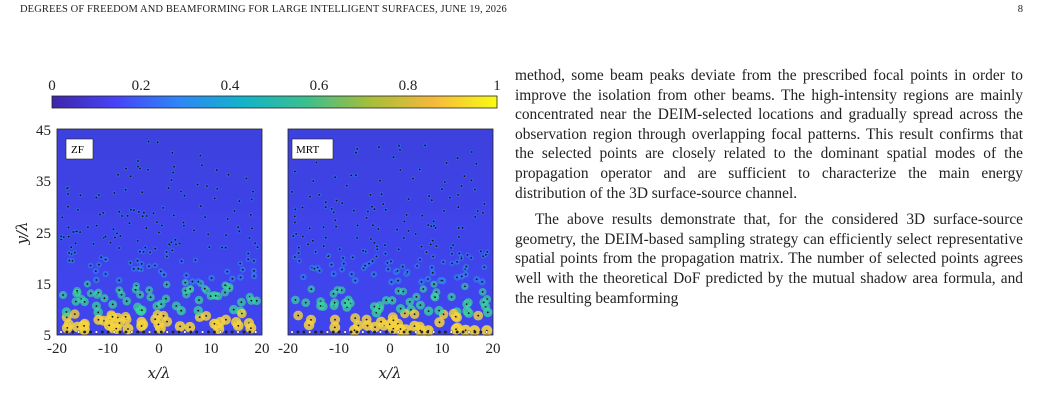 The width and height of the screenshot is (1043, 413). Describe the element at coordinates (211, 349) in the screenshot. I see `xtick-zf-3: 10` at that location.